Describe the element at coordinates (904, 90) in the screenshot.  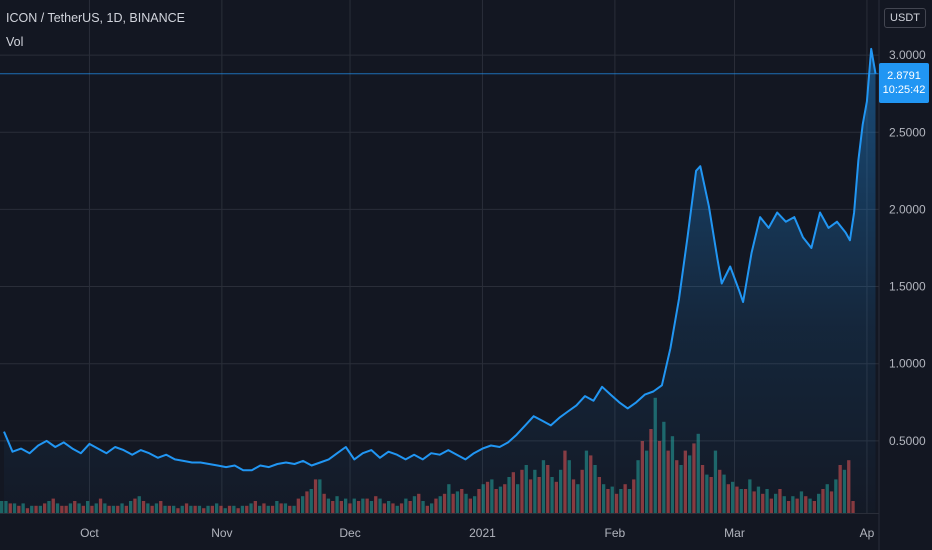
I see `bar-countdown: 10:25:42` at that location.